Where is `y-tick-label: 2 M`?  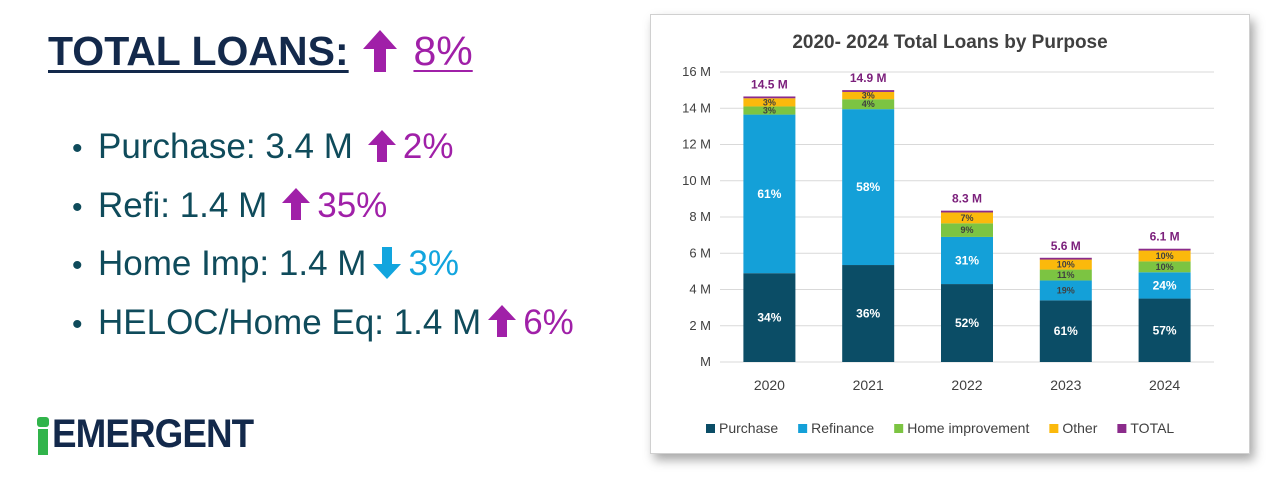
y-tick-label: 2 M is located at coordinates (700, 325).